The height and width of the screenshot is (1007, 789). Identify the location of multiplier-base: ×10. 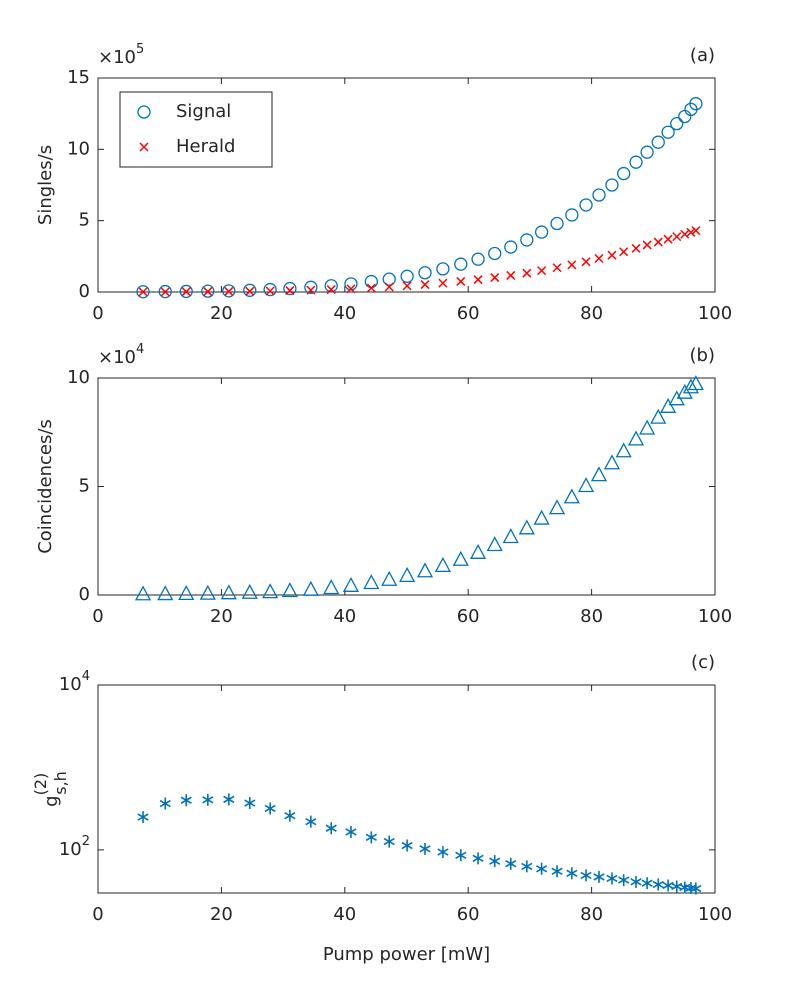
(117, 357).